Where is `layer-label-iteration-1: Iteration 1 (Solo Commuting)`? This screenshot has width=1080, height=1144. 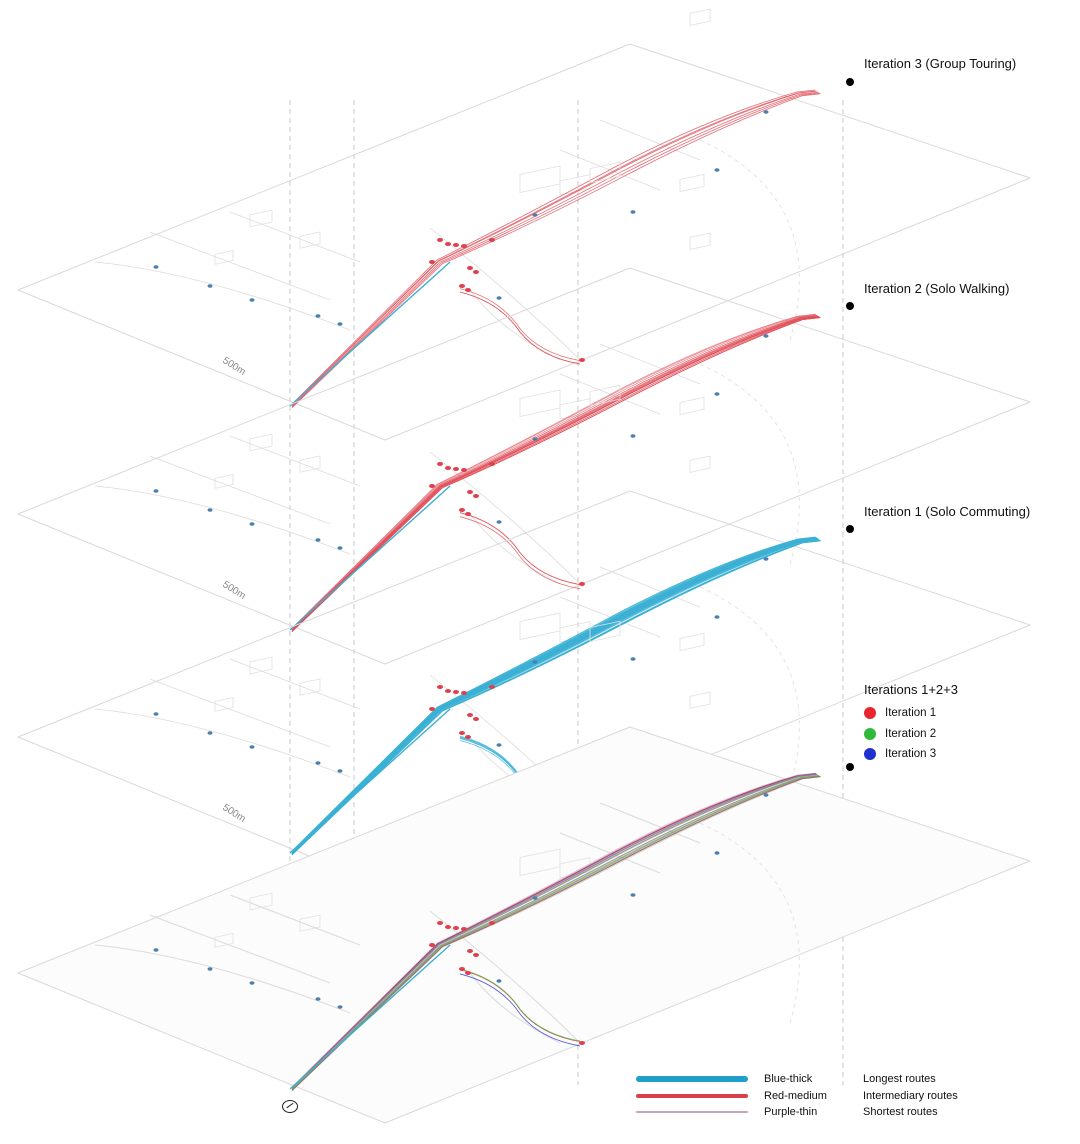 layer-label-iteration-1: Iteration 1 (Solo Commuting) is located at coordinates (947, 511).